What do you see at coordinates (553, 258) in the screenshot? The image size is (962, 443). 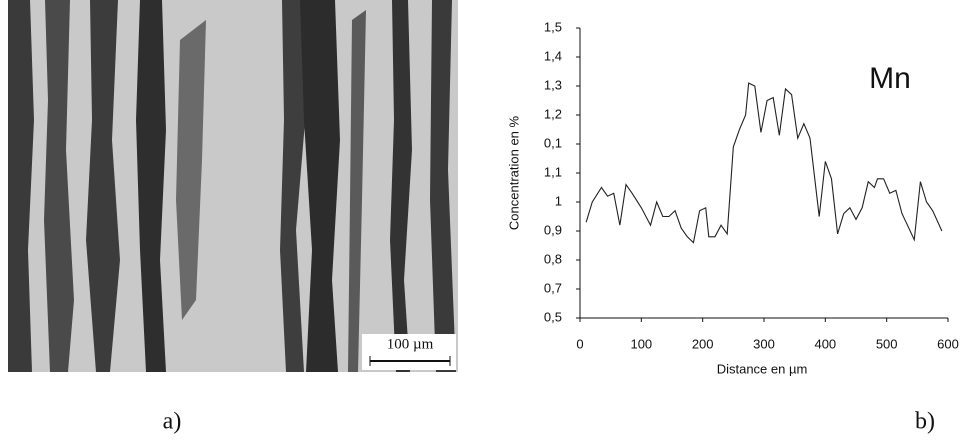 I see `y-tick-label: 0,8` at bounding box center [553, 258].